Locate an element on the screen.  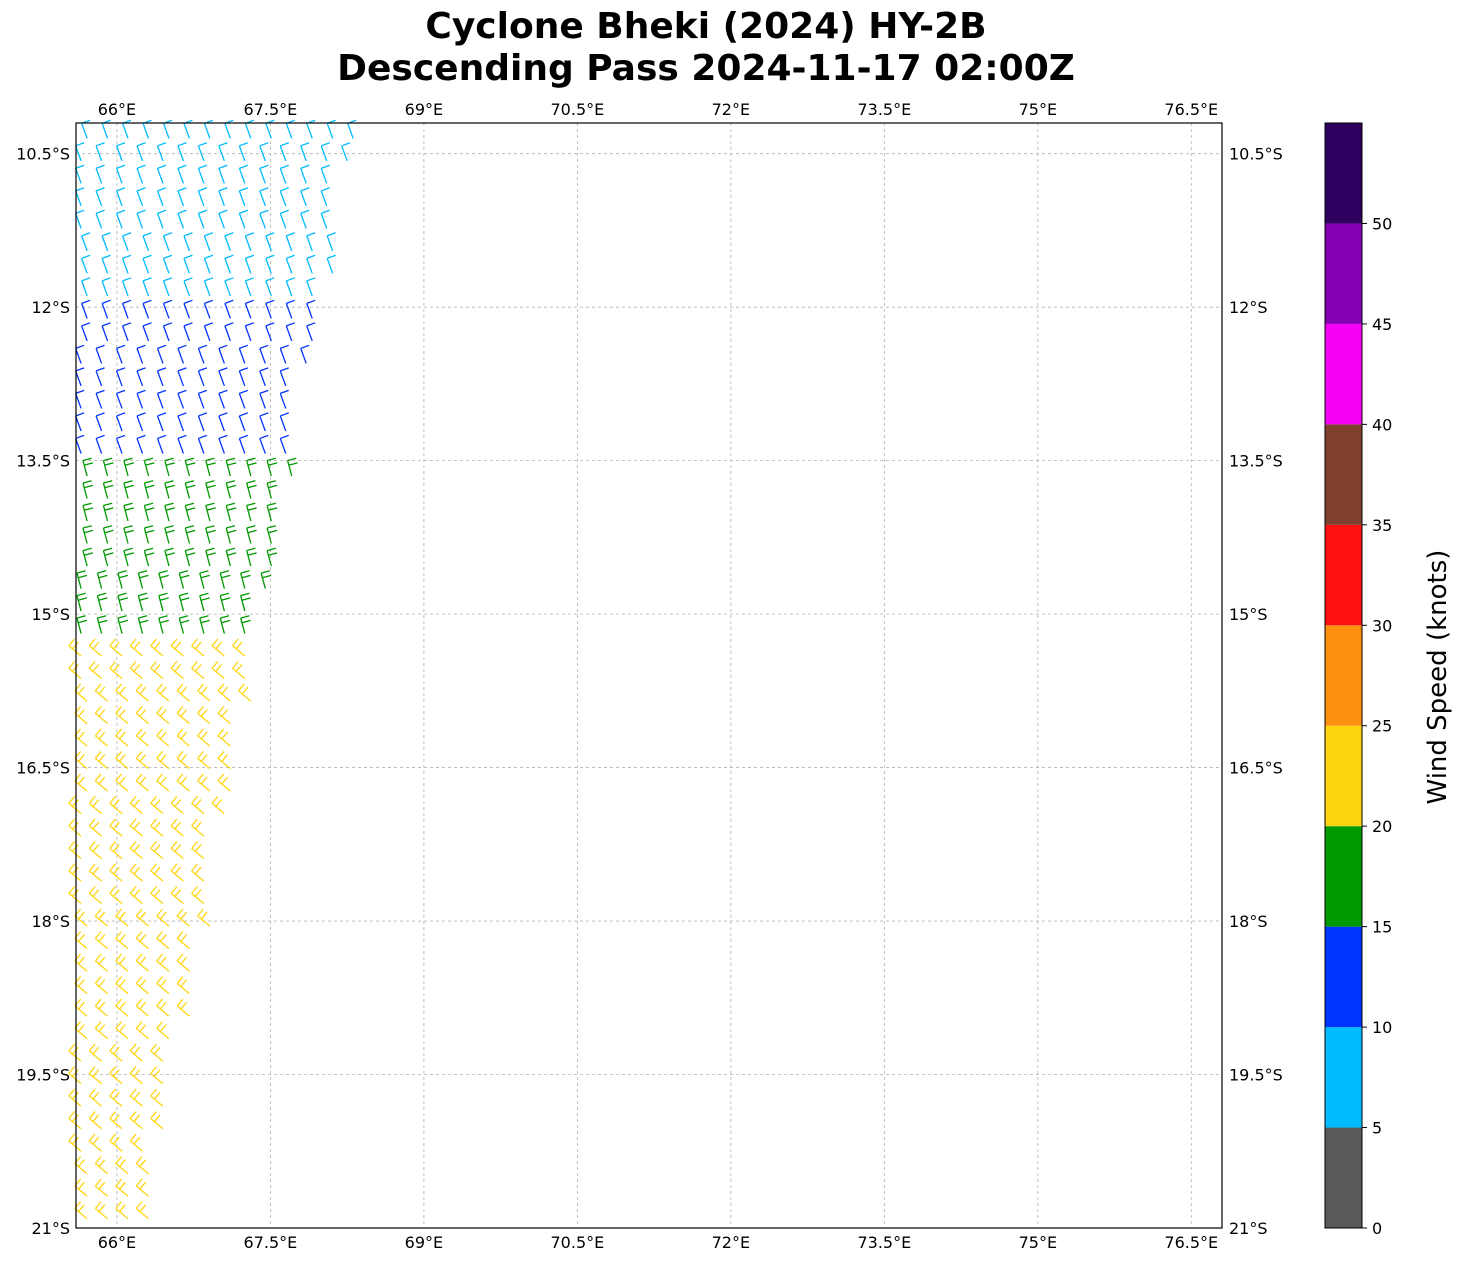
lon-tick-label-bottom: 66°E is located at coordinates (117, 1242).